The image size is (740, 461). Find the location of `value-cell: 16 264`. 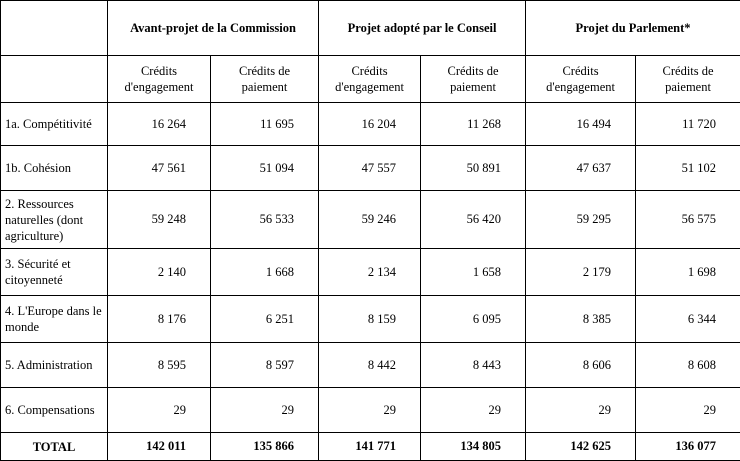

value-cell: 16 264 is located at coordinates (159, 124).